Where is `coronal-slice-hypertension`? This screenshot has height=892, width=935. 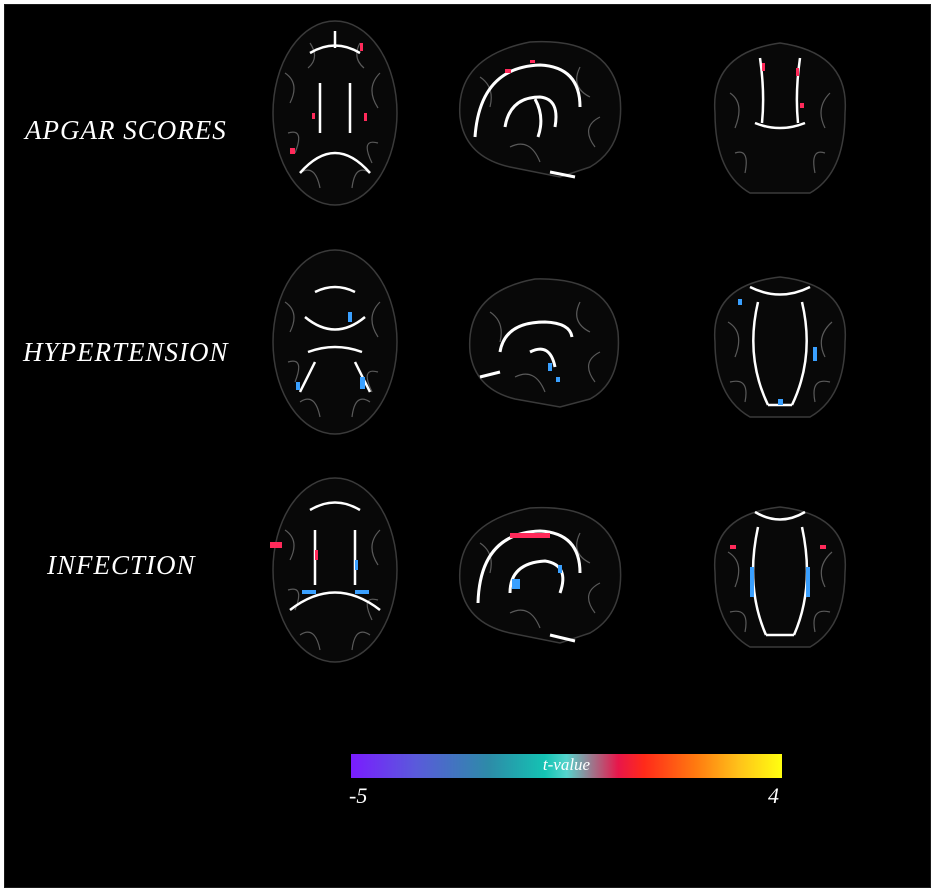 coronal-slice-hypertension is located at coordinates (780, 347).